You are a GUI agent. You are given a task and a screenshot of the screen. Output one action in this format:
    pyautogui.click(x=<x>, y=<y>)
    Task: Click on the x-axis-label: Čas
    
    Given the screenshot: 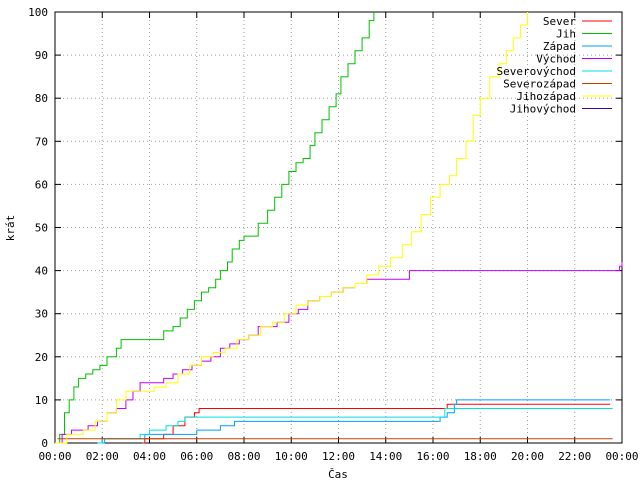 What is the action you would take?
    pyautogui.click(x=338, y=474)
    